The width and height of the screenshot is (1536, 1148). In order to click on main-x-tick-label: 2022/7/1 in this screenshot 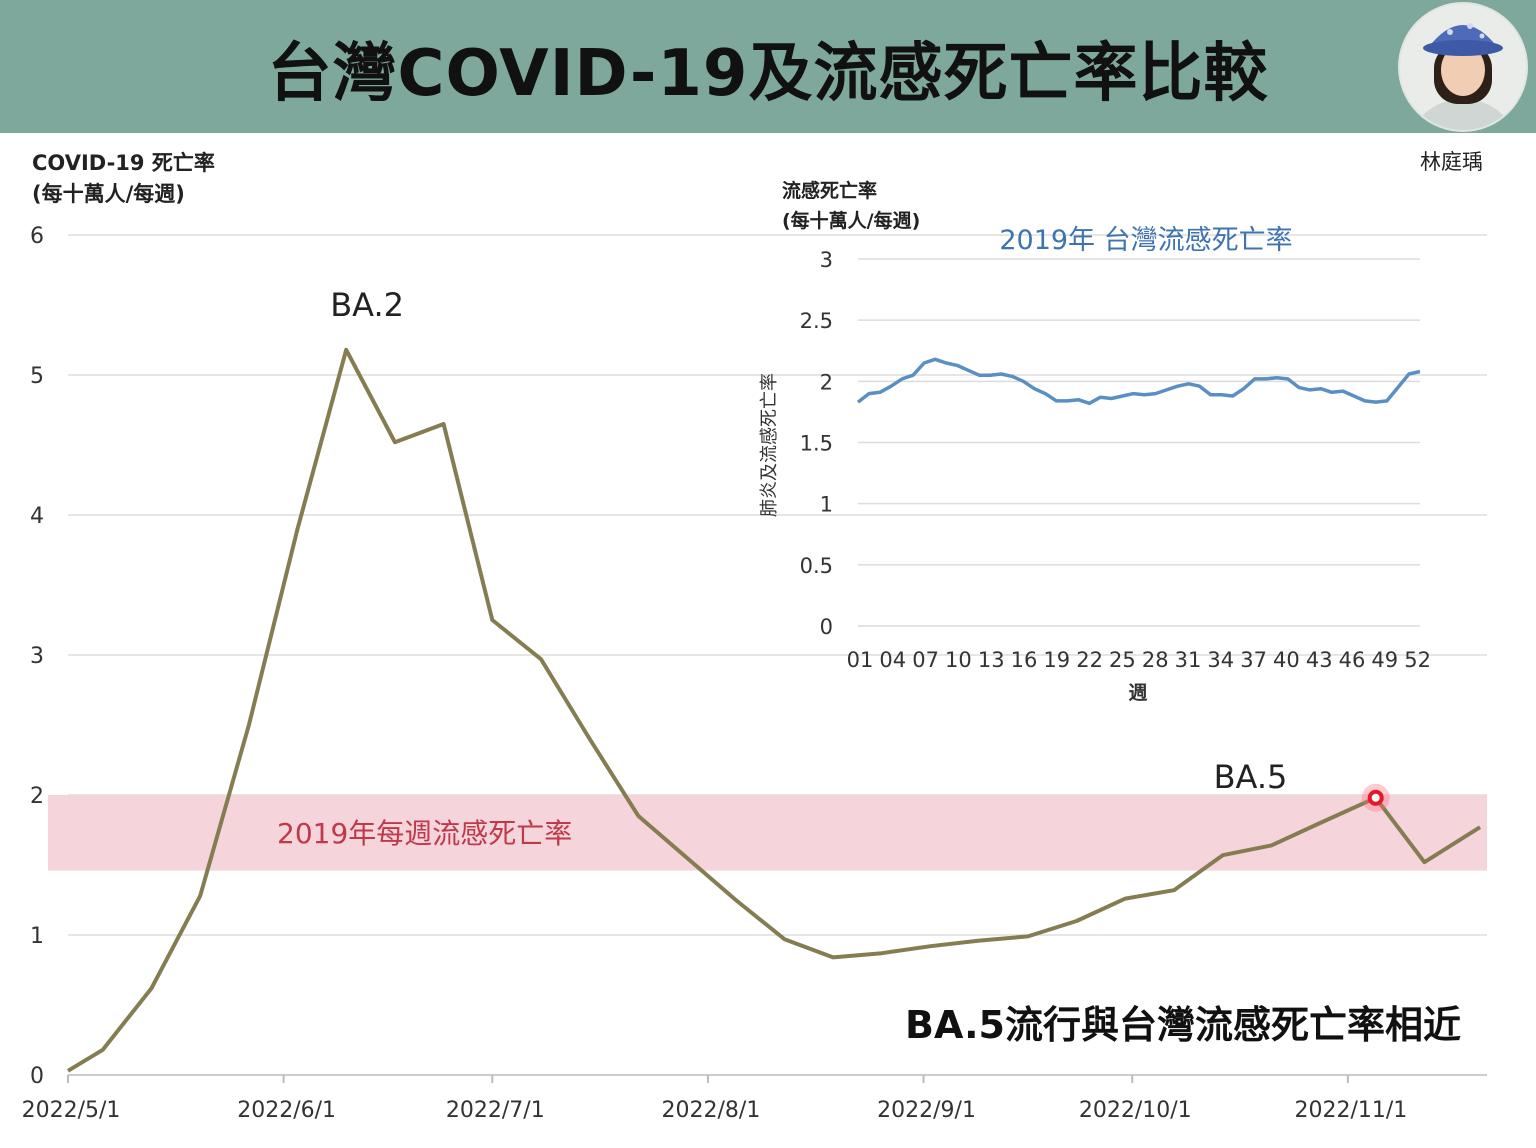, I will do `click(495, 1110)`.